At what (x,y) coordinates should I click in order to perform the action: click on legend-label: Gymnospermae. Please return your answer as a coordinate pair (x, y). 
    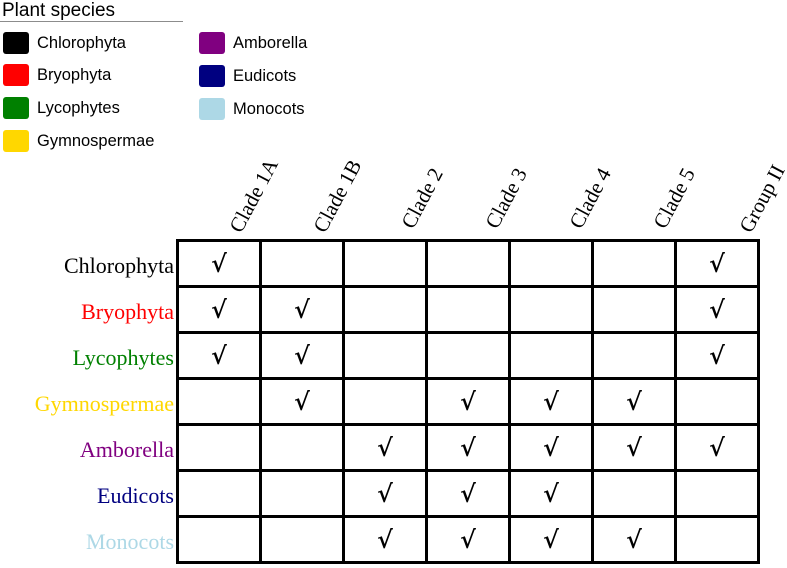
    Looking at the image, I should click on (96, 140).